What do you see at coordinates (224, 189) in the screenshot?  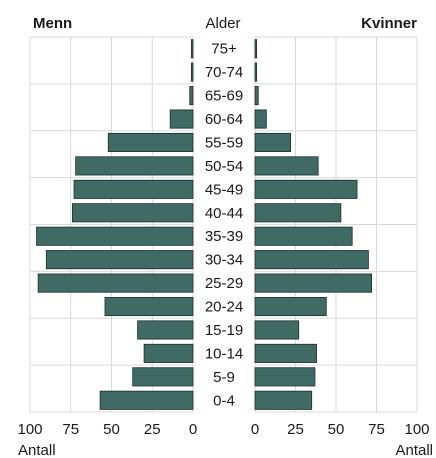 I see `age-label: 45-49` at bounding box center [224, 189].